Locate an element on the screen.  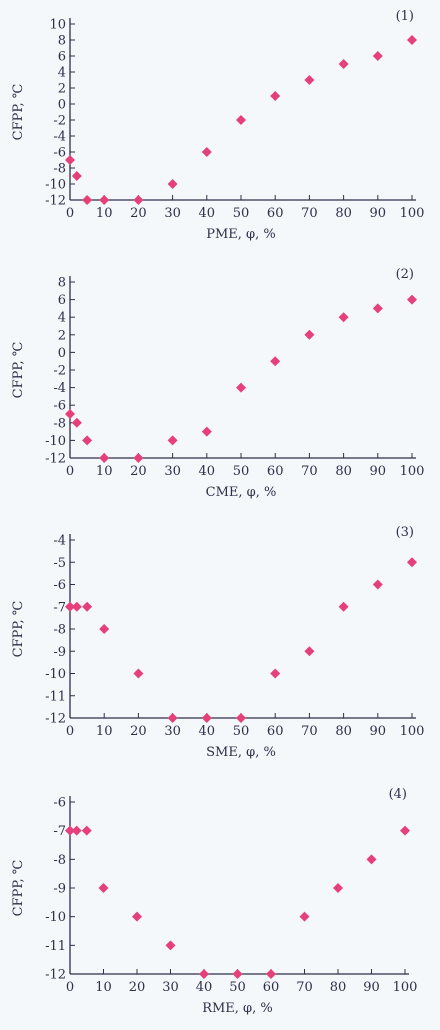
panel-tag: (4) is located at coordinates (398, 794).